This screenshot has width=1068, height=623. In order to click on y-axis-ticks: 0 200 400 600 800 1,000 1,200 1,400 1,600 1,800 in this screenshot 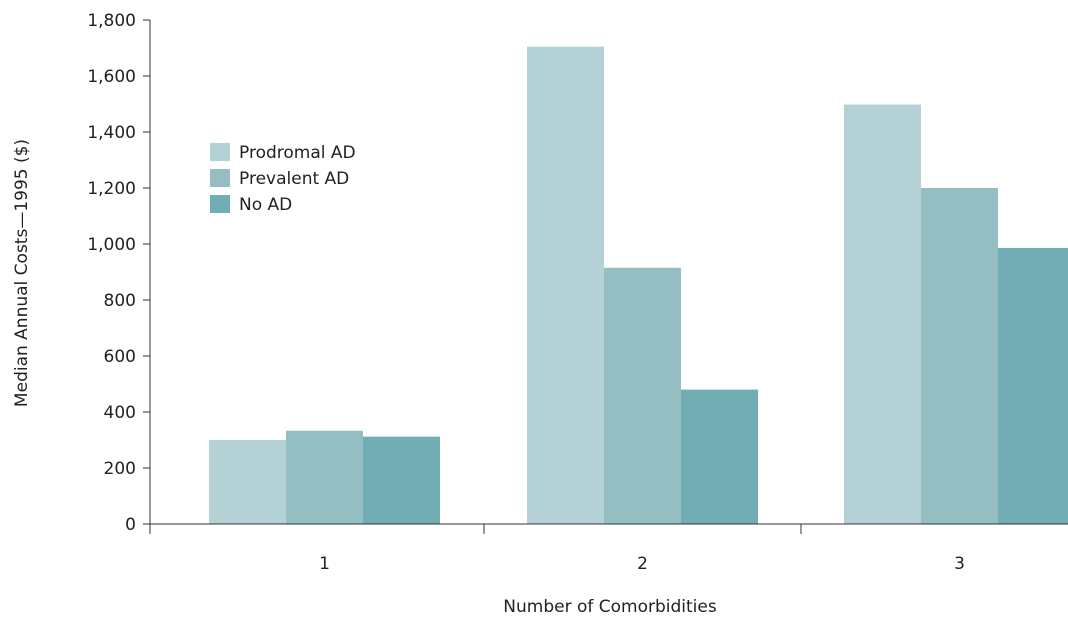, I will do `click(118, 273)`.